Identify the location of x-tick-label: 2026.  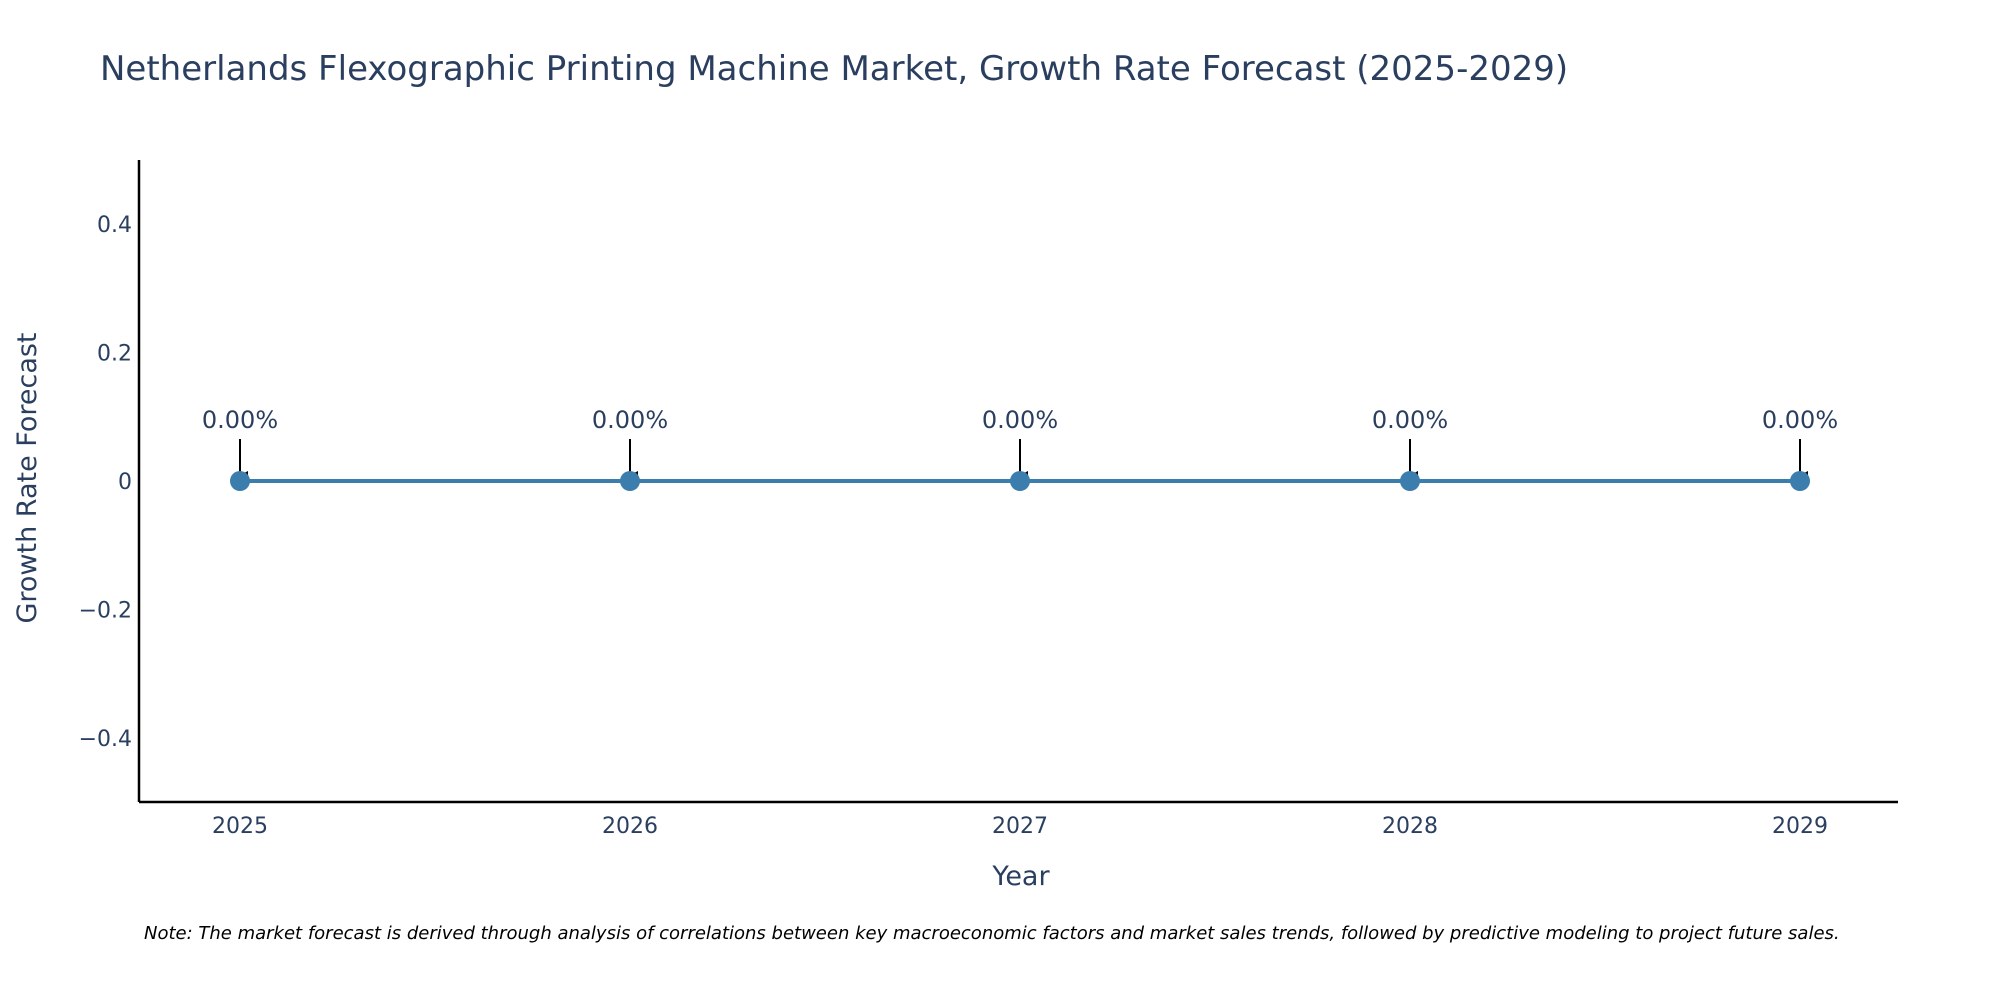
(630, 826).